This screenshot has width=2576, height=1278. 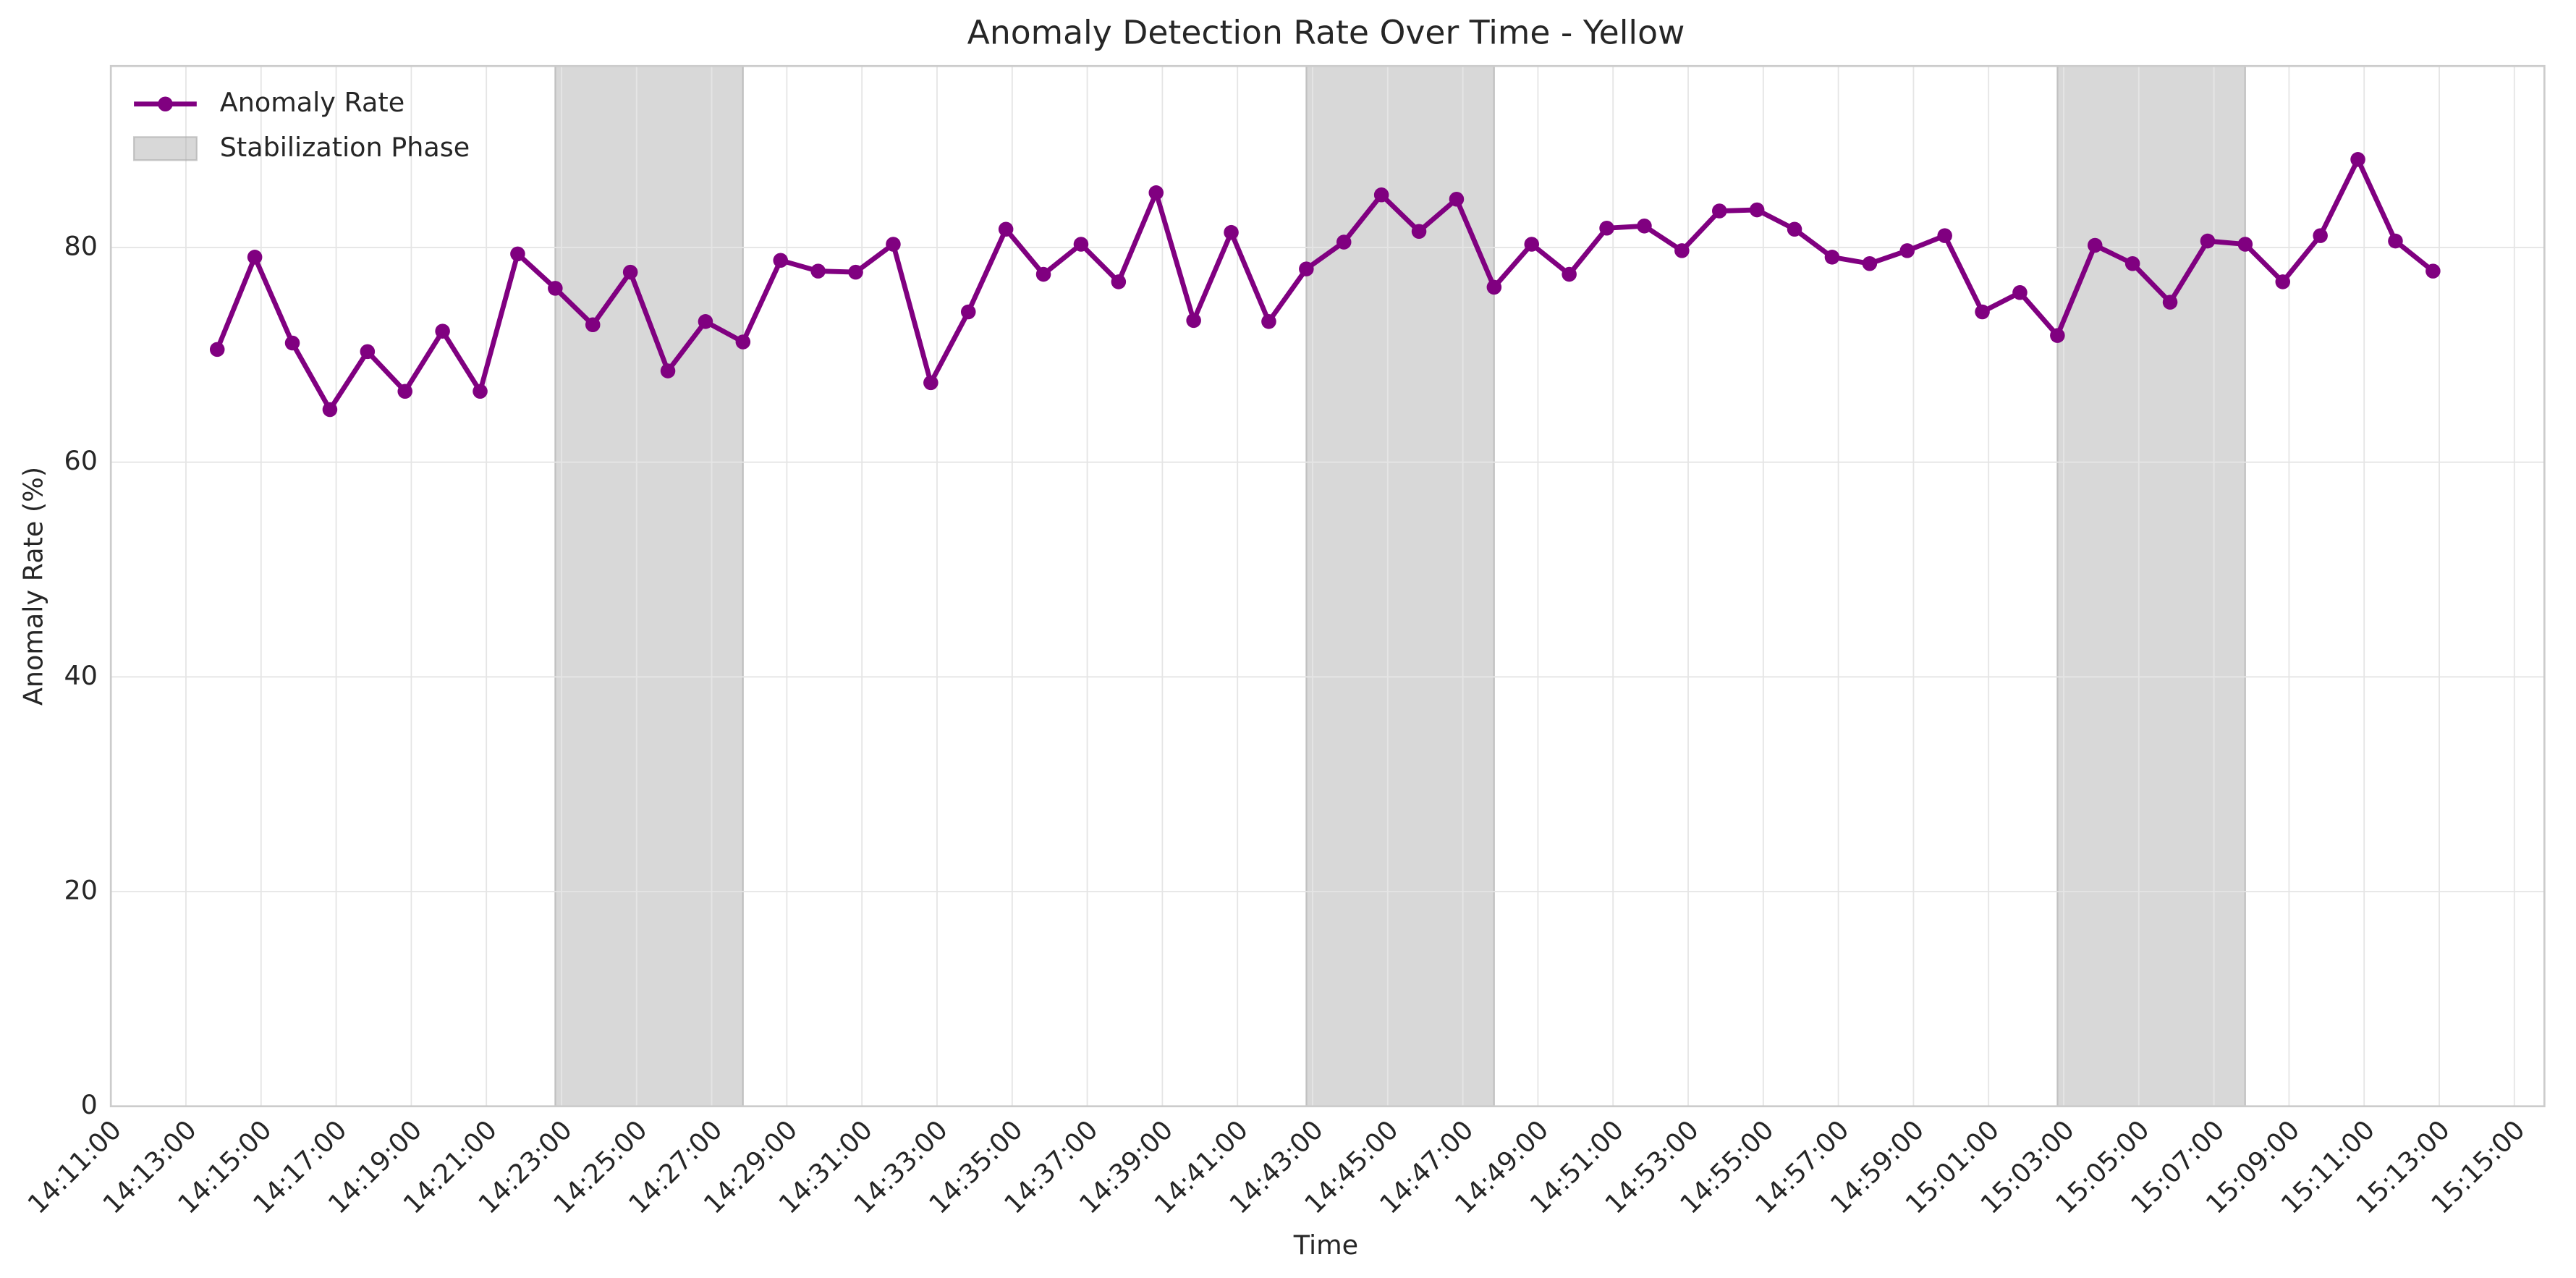 What do you see at coordinates (80, 890) in the screenshot?
I see `y-tick-label: 20` at bounding box center [80, 890].